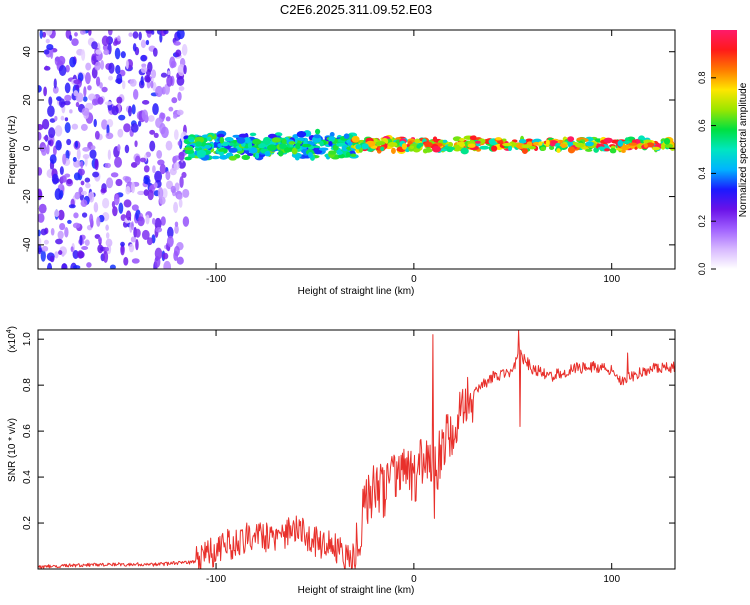 The width and height of the screenshot is (750, 605). Describe the element at coordinates (356, 590) in the screenshot. I see `snr-x-label: Height of straight line (km)` at that location.